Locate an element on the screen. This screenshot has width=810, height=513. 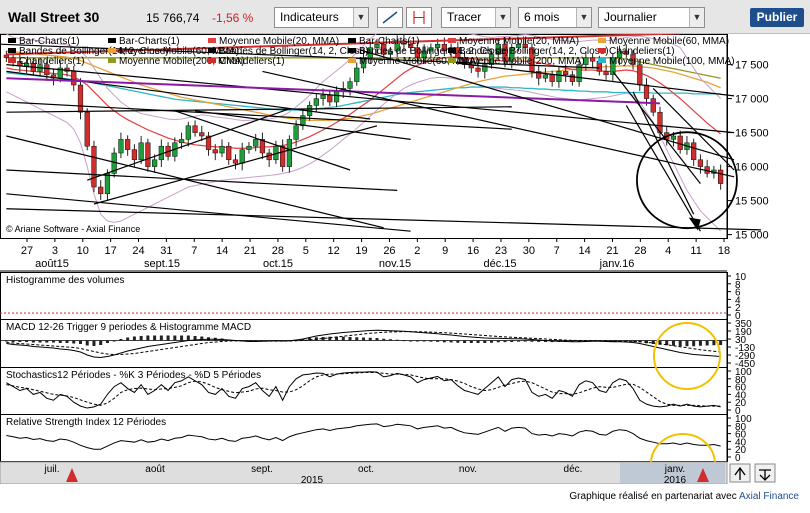
rsi-tick-label: 60 is located at coordinates (741, 435).